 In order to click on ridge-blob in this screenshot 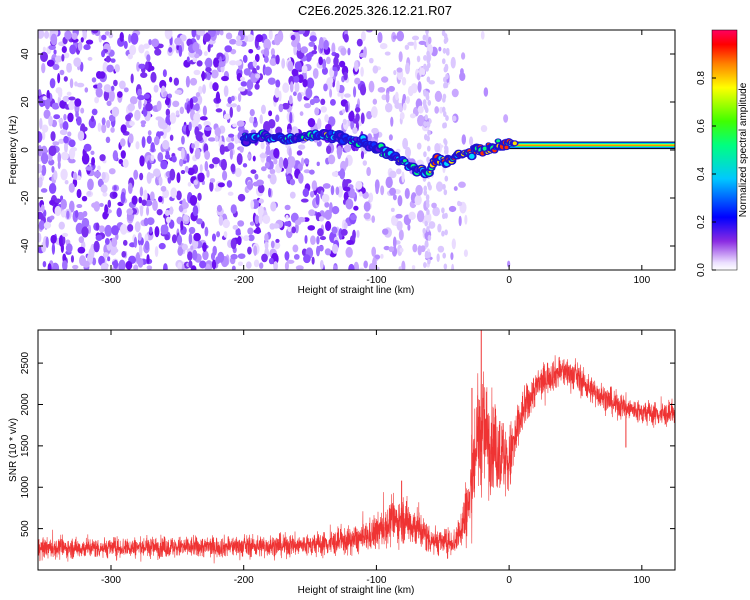, I will do `click(498, 141)`.